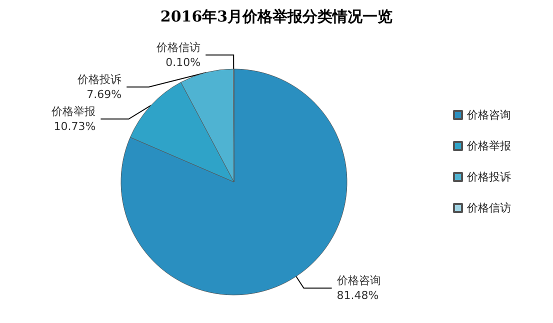  Describe the element at coordinates (488, 146) in the screenshot. I see `legend-label: 价格举报` at that location.